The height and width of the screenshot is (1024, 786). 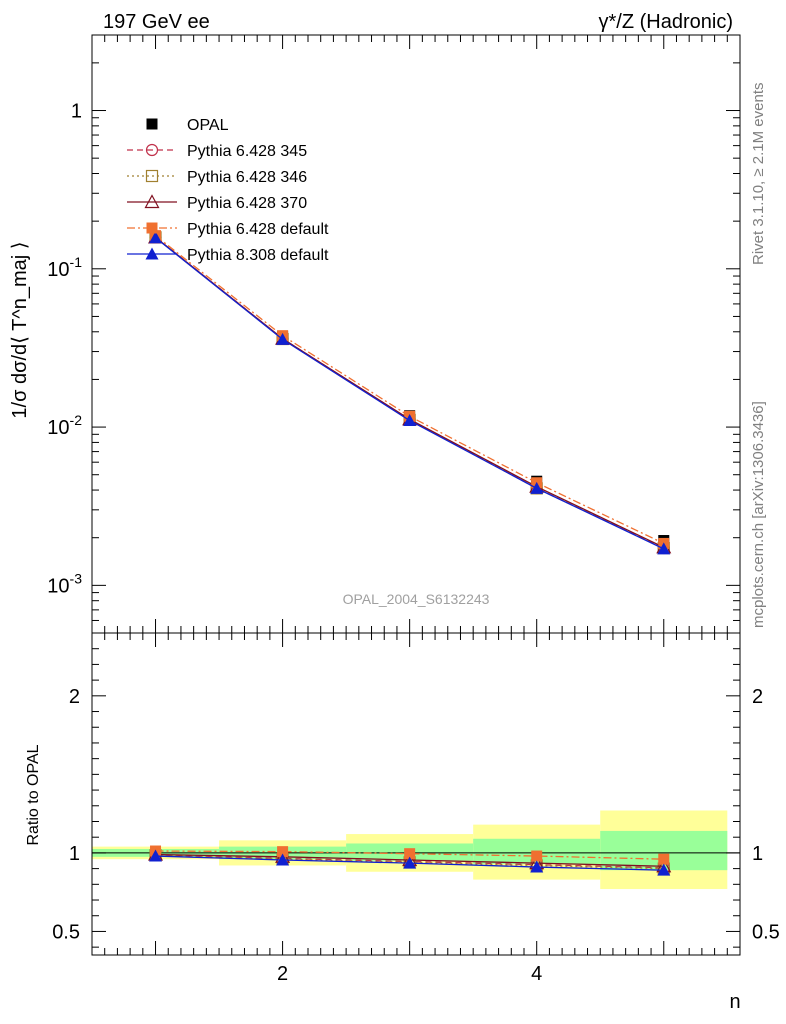 What do you see at coordinates (208, 125) in the screenshot?
I see `legend-label-opal: OPAL` at bounding box center [208, 125].